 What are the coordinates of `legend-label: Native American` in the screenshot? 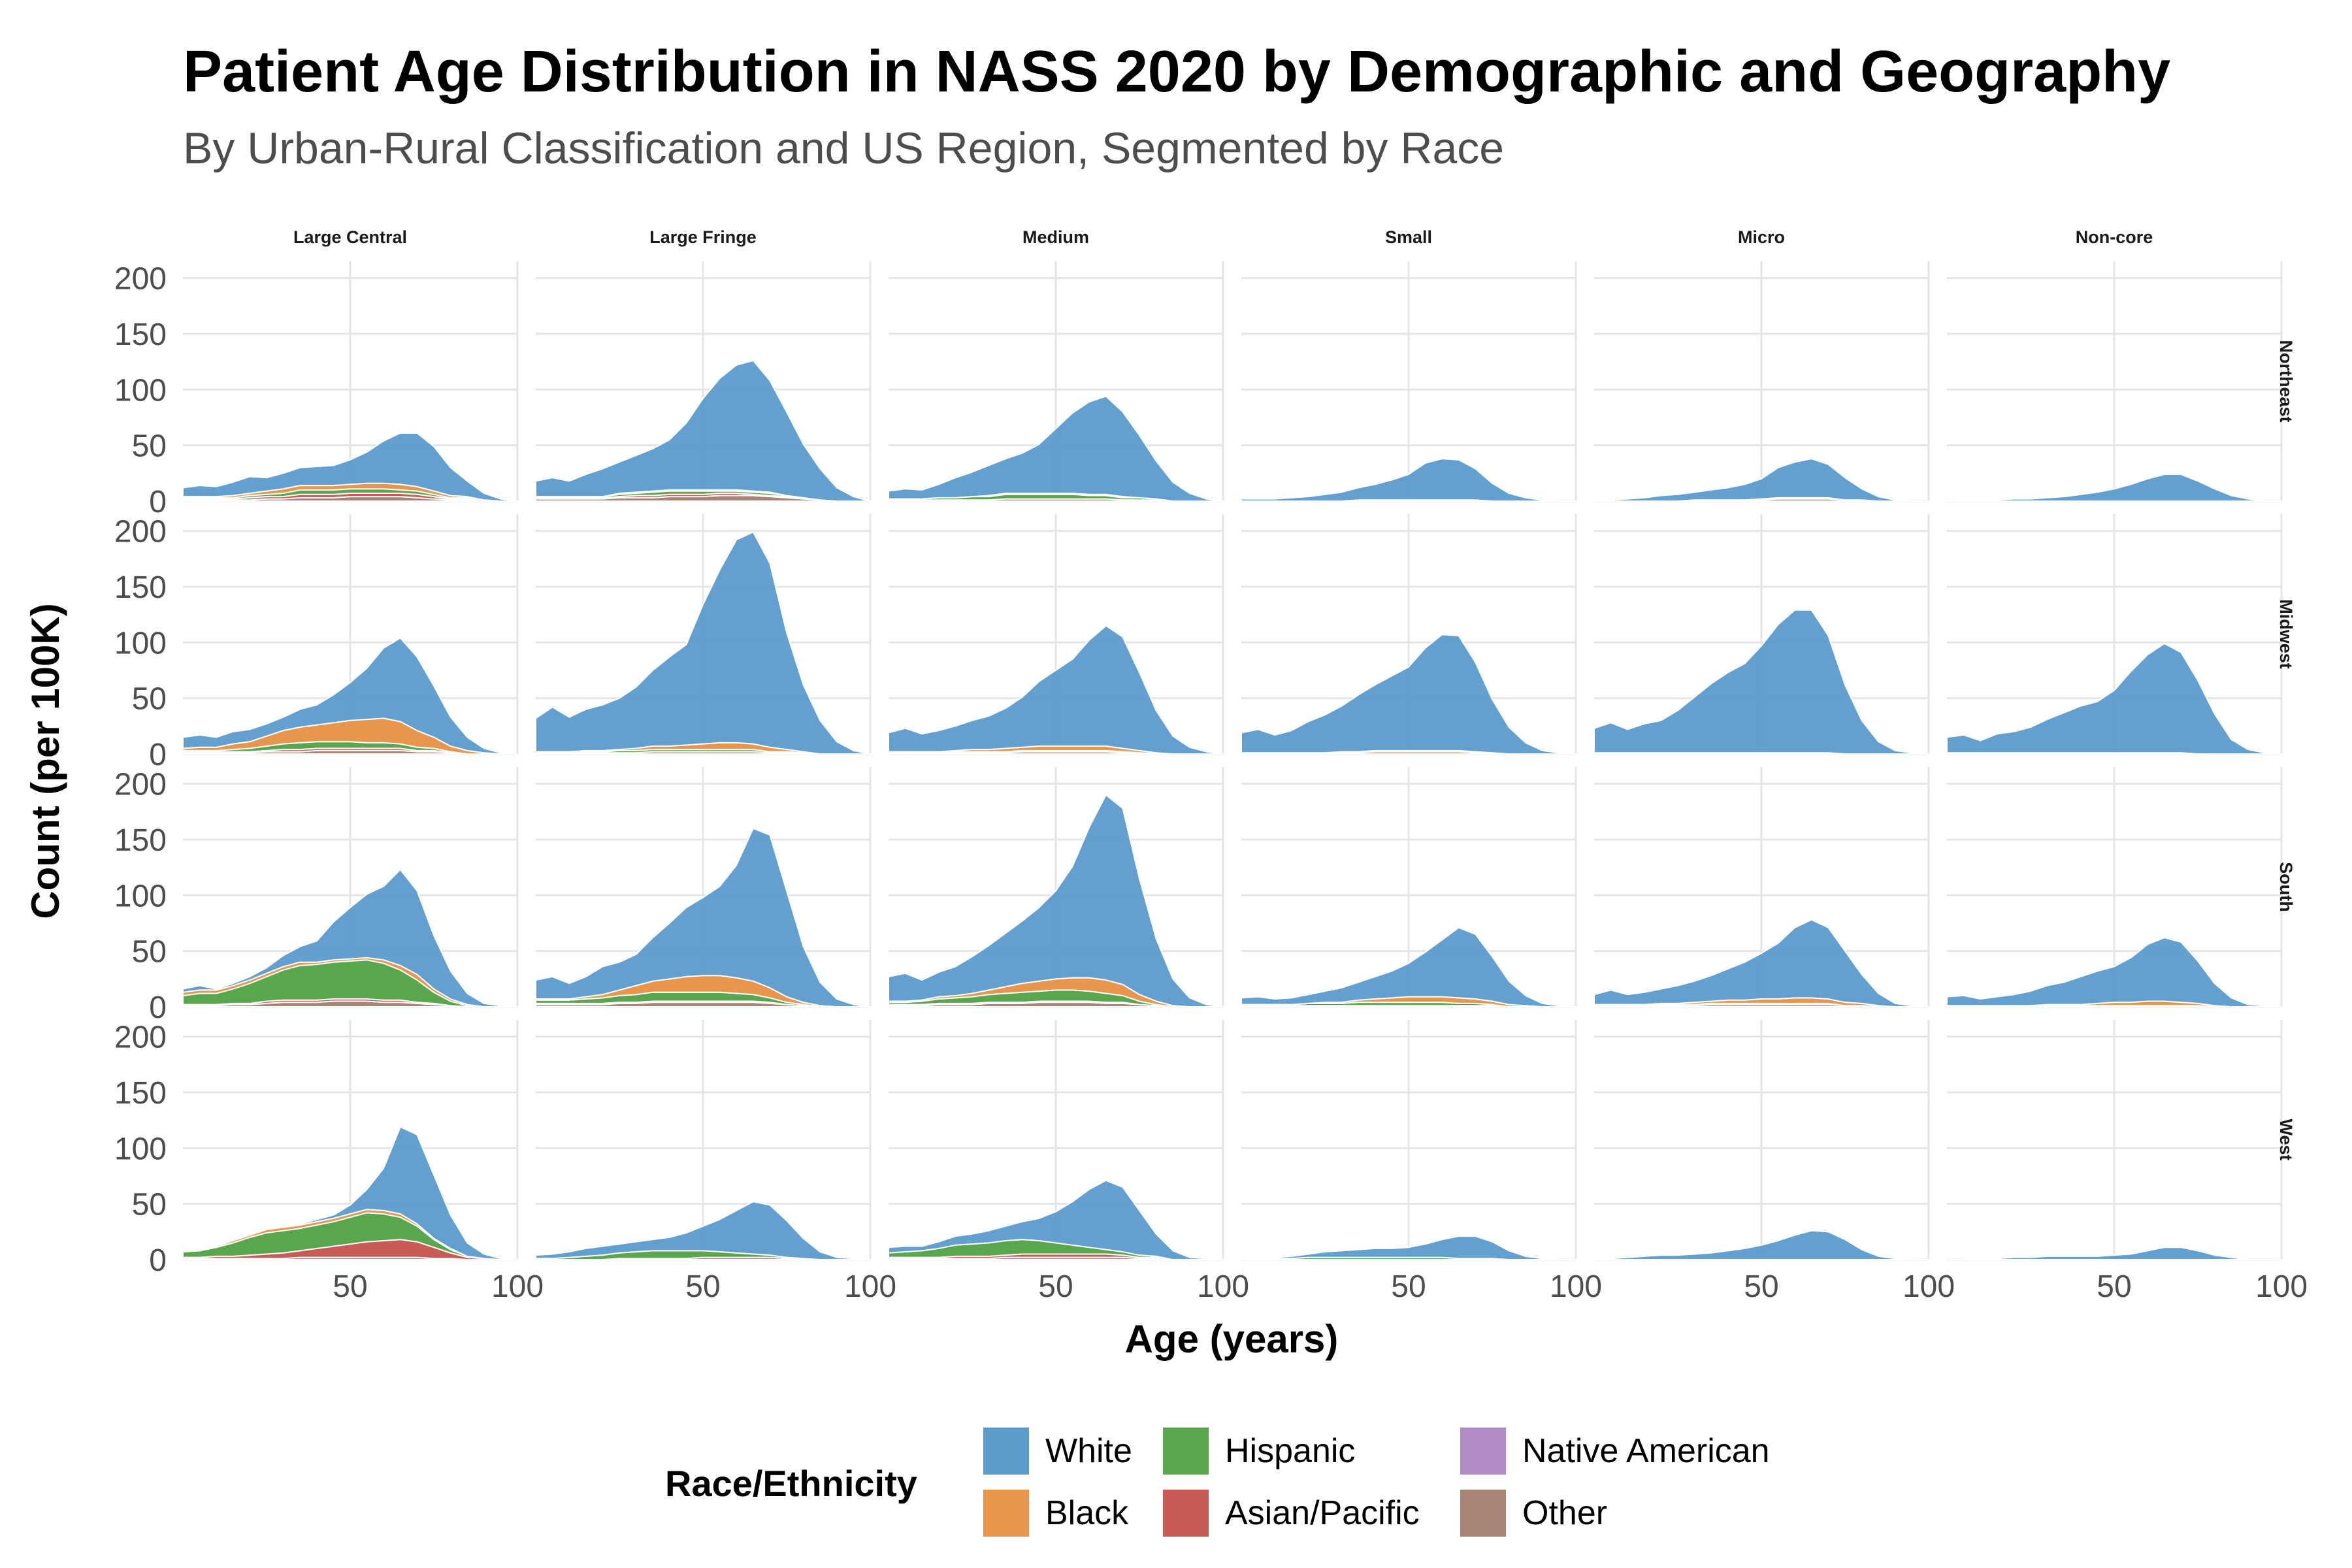 It's located at (1646, 1451).